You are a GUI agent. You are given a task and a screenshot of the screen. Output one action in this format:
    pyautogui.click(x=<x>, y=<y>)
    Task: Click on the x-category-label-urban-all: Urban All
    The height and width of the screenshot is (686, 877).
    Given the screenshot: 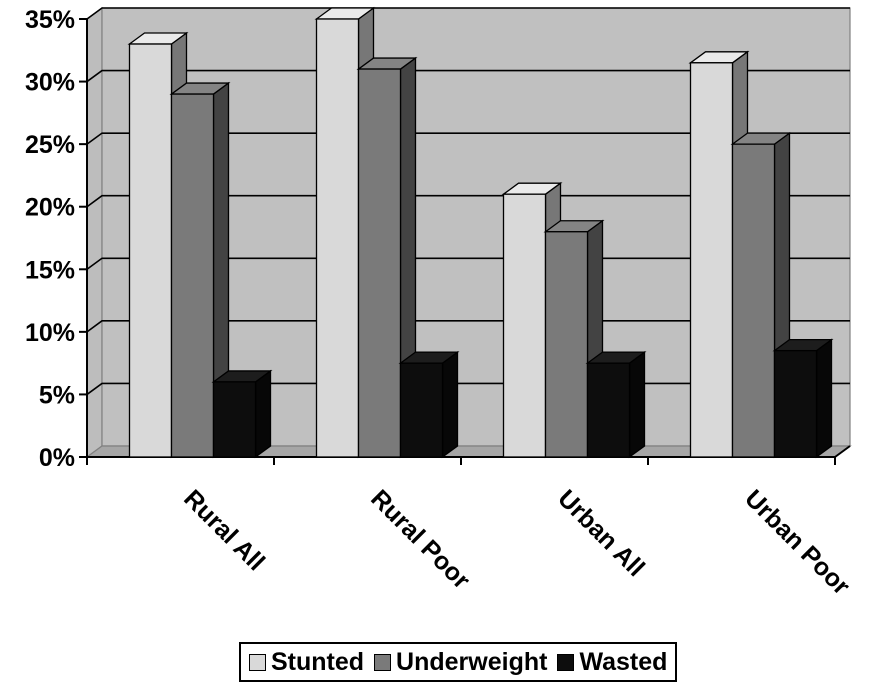 What is the action you would take?
    pyautogui.click(x=601, y=533)
    